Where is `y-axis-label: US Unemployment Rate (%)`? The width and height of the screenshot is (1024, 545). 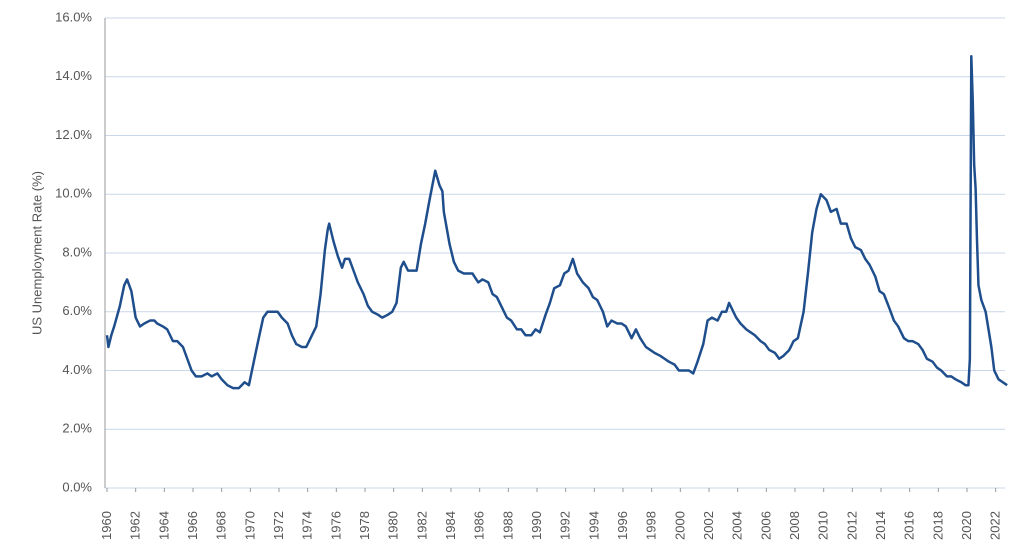 y-axis-label: US Unemployment Rate (%) is located at coordinates (36, 253).